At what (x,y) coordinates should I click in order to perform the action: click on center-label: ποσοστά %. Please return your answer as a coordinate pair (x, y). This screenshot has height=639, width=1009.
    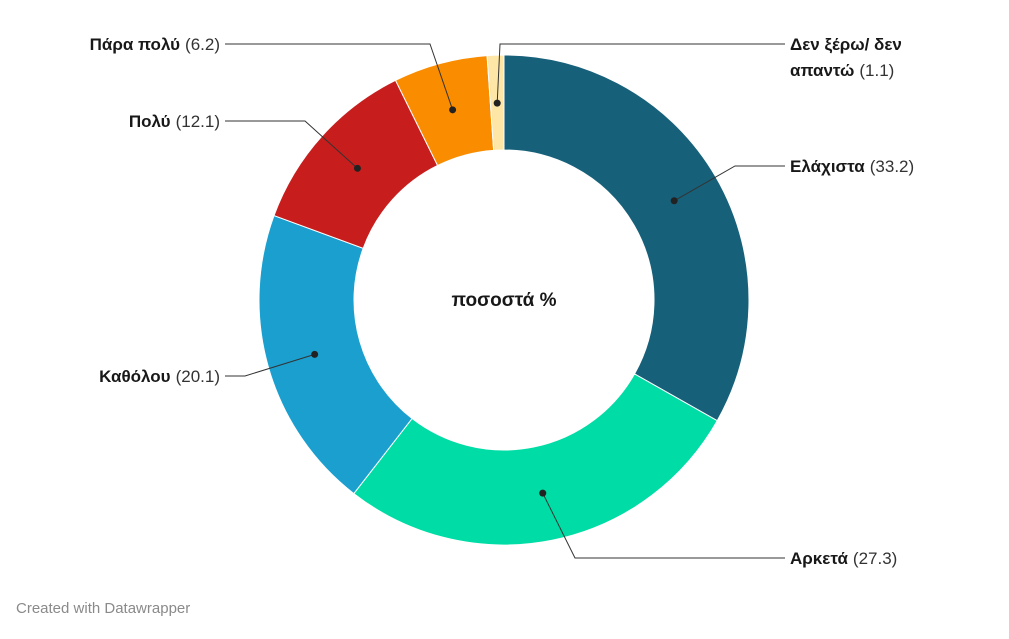
    Looking at the image, I should click on (503, 300).